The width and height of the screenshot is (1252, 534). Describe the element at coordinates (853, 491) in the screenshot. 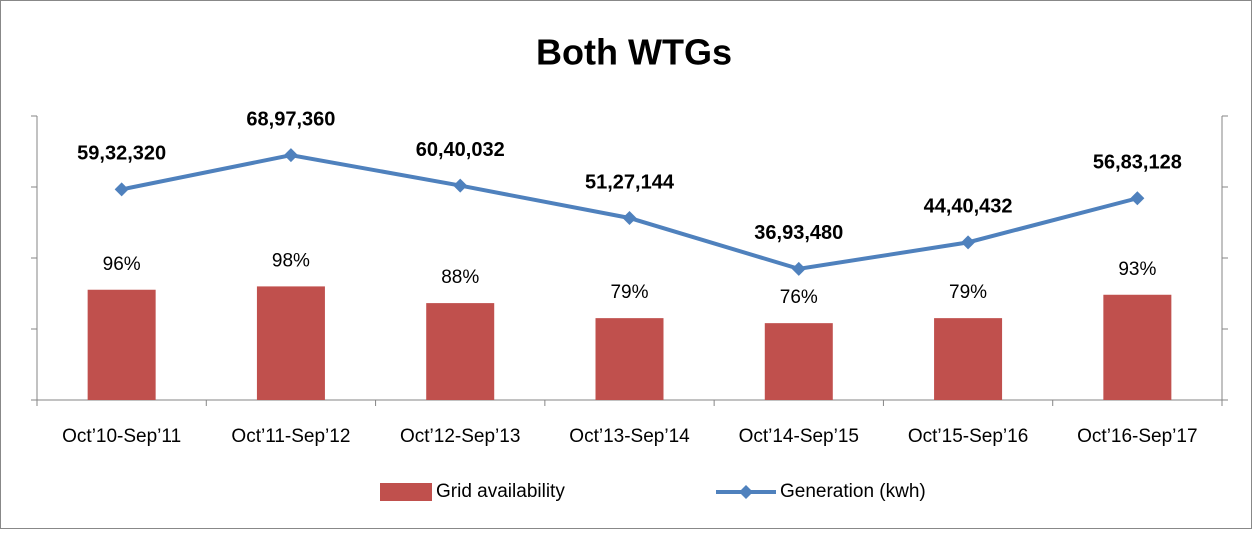

I see `legend-label: Generation (kwh)` at that location.